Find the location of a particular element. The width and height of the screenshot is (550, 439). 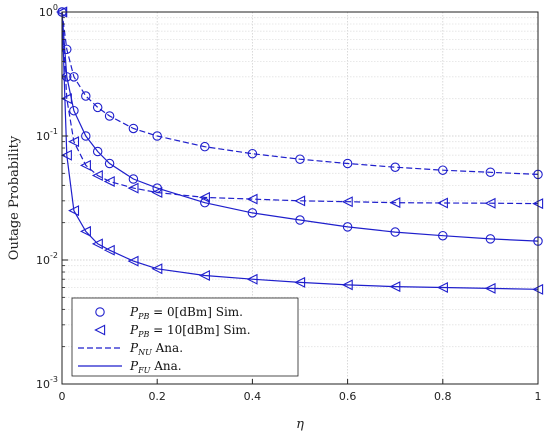

y-tick-label: 10⁻² is located at coordinates (47, 259).